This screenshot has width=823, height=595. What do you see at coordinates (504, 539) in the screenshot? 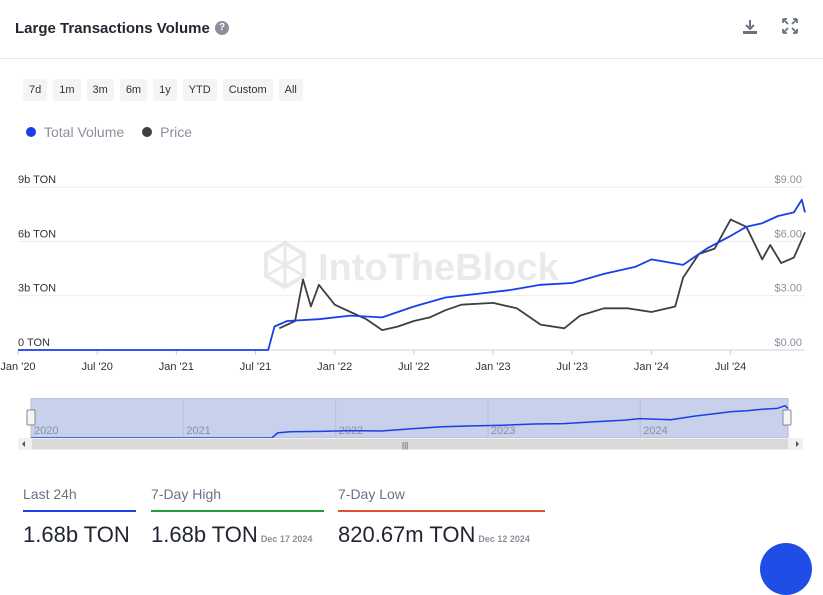
I see `stat-date: Dec 12 2024` at bounding box center [504, 539].